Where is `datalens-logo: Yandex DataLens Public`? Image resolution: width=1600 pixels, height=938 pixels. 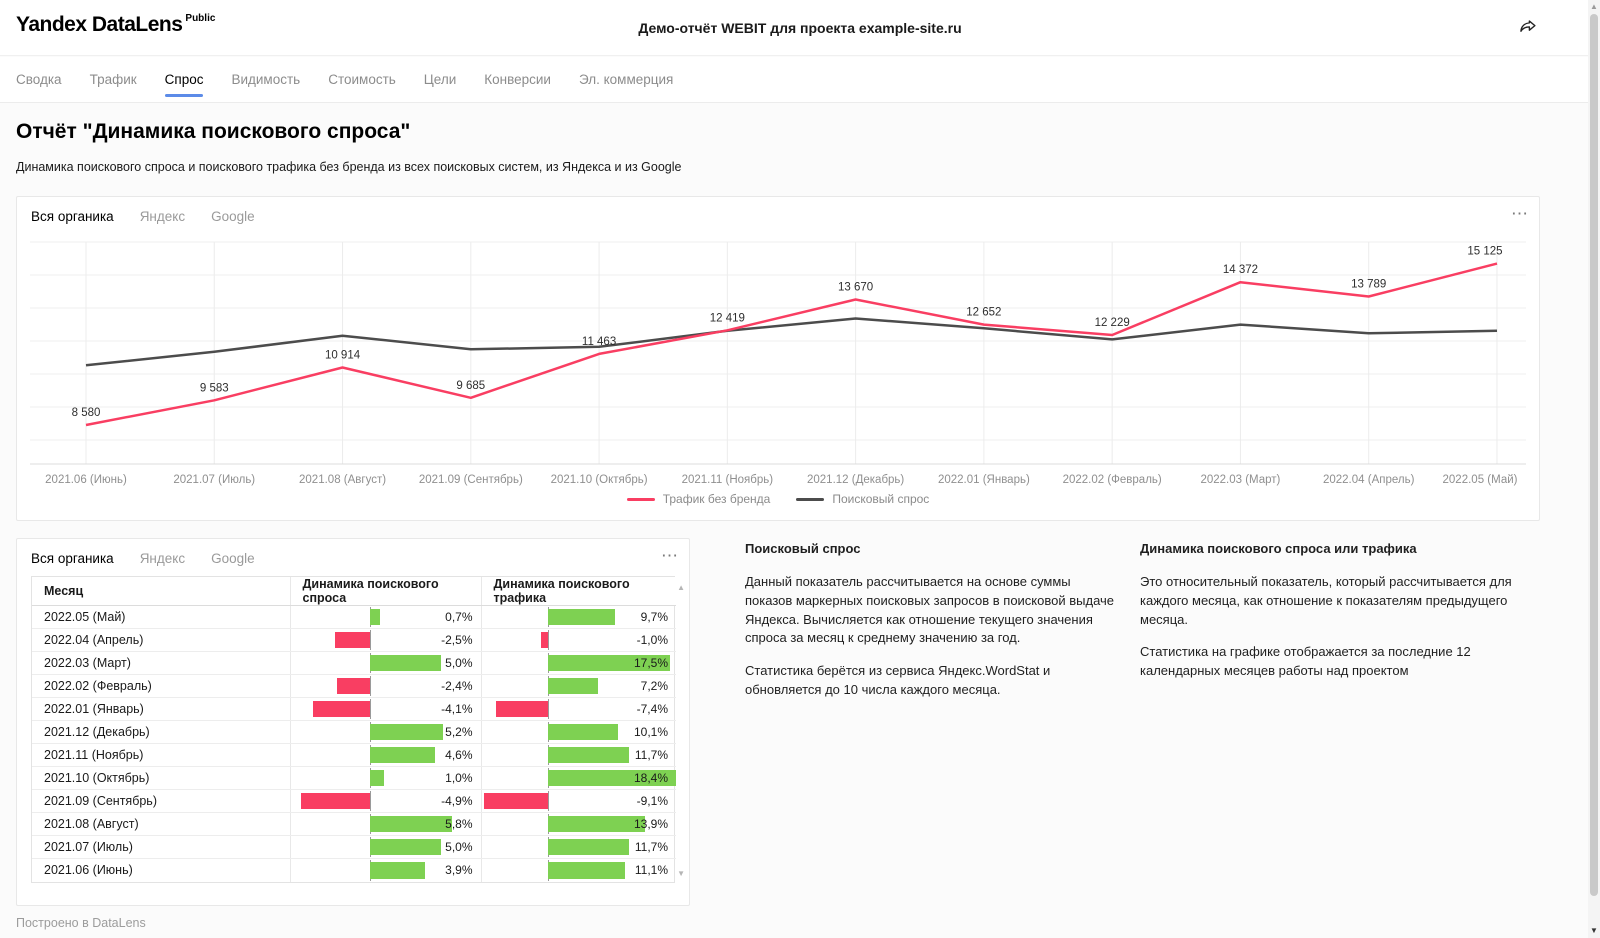
datalens-logo: Yandex DataLens Public is located at coordinates (115, 25).